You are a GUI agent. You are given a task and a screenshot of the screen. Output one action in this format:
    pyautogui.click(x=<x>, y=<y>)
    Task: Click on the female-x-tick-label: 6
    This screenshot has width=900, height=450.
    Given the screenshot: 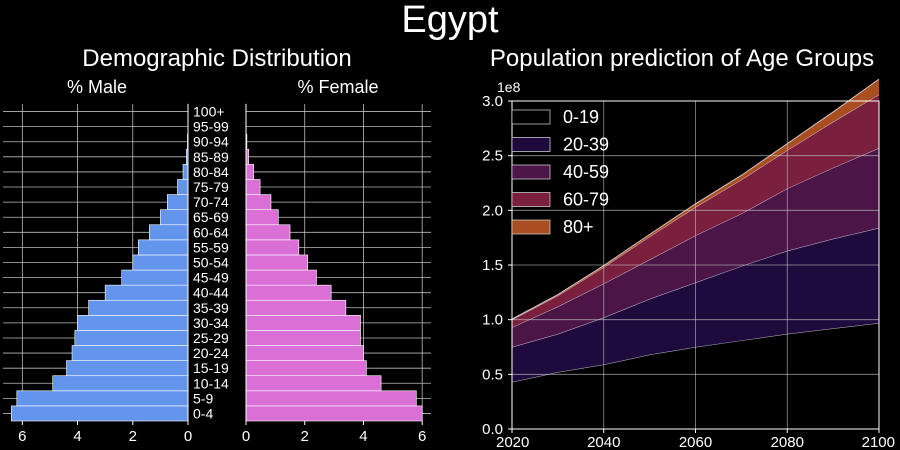 What is the action you would take?
    pyautogui.click(x=422, y=436)
    